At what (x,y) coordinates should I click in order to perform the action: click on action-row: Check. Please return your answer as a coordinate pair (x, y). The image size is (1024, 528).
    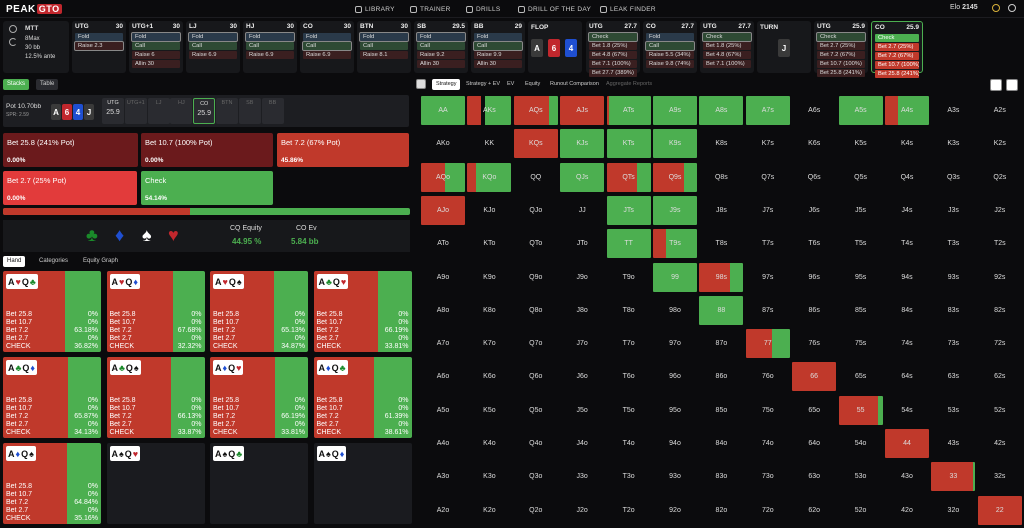
    Looking at the image, I should click on (841, 37).